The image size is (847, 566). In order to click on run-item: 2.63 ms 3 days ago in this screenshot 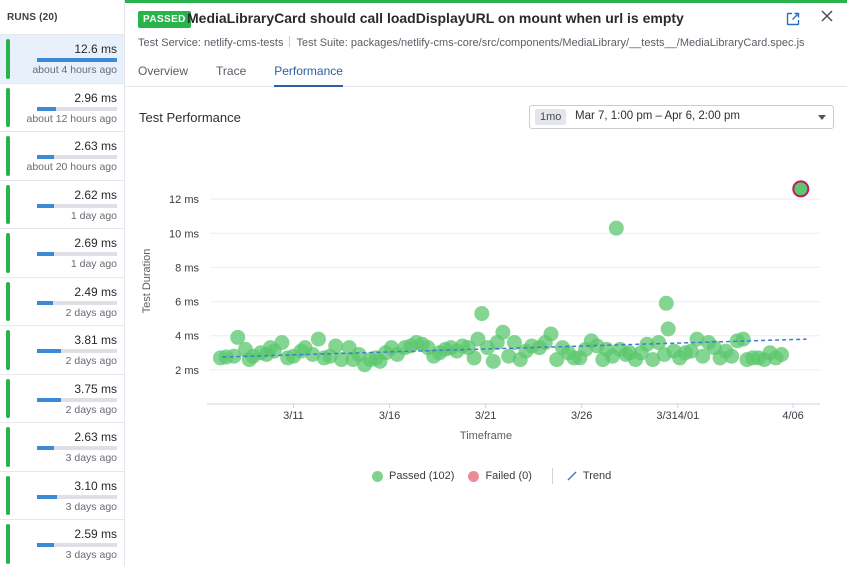, I will do `click(62, 446)`.